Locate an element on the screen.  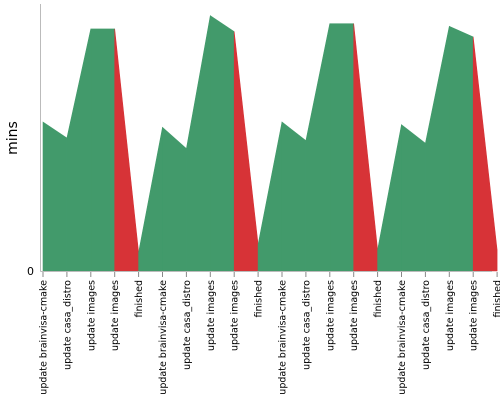
y-axis-labels: 0 is located at coordinates (30, 271).